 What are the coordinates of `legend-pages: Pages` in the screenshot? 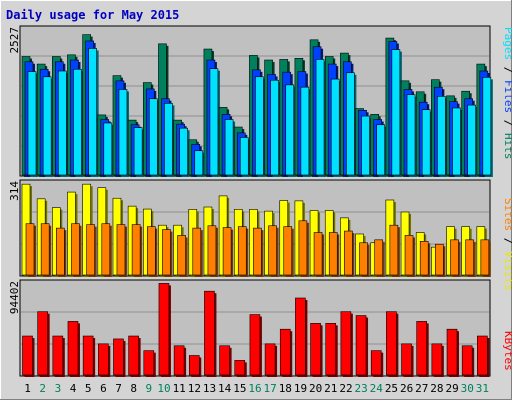 It's located at (507, 43).